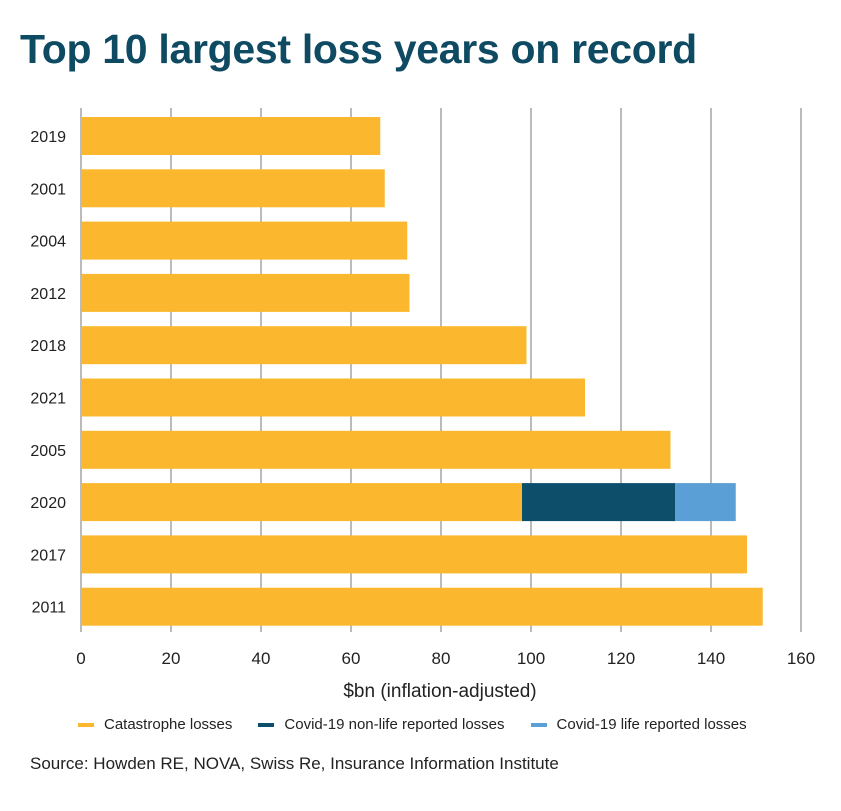 This screenshot has width=841, height=811. What do you see at coordinates (439, 691) in the screenshot?
I see `x-axis-label: $bn (inflation-adjusted)` at bounding box center [439, 691].